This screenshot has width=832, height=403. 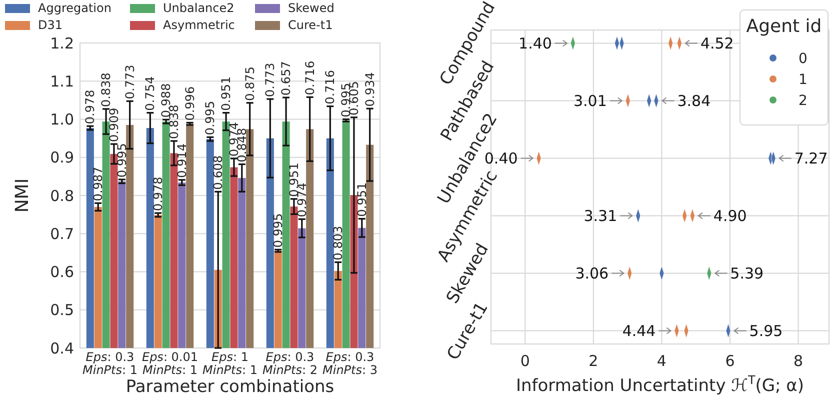 I want to click on y-tick-label: 0.4, so click(x=62, y=348).